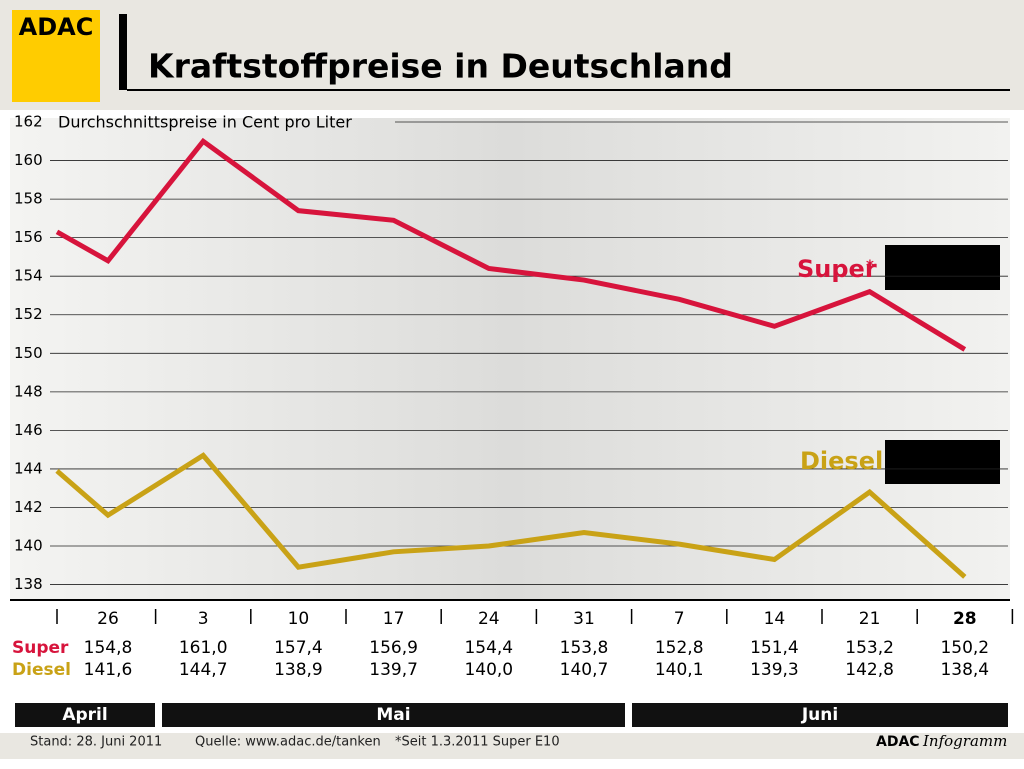  I want to click on x-tick-label: 17, so click(394, 619).